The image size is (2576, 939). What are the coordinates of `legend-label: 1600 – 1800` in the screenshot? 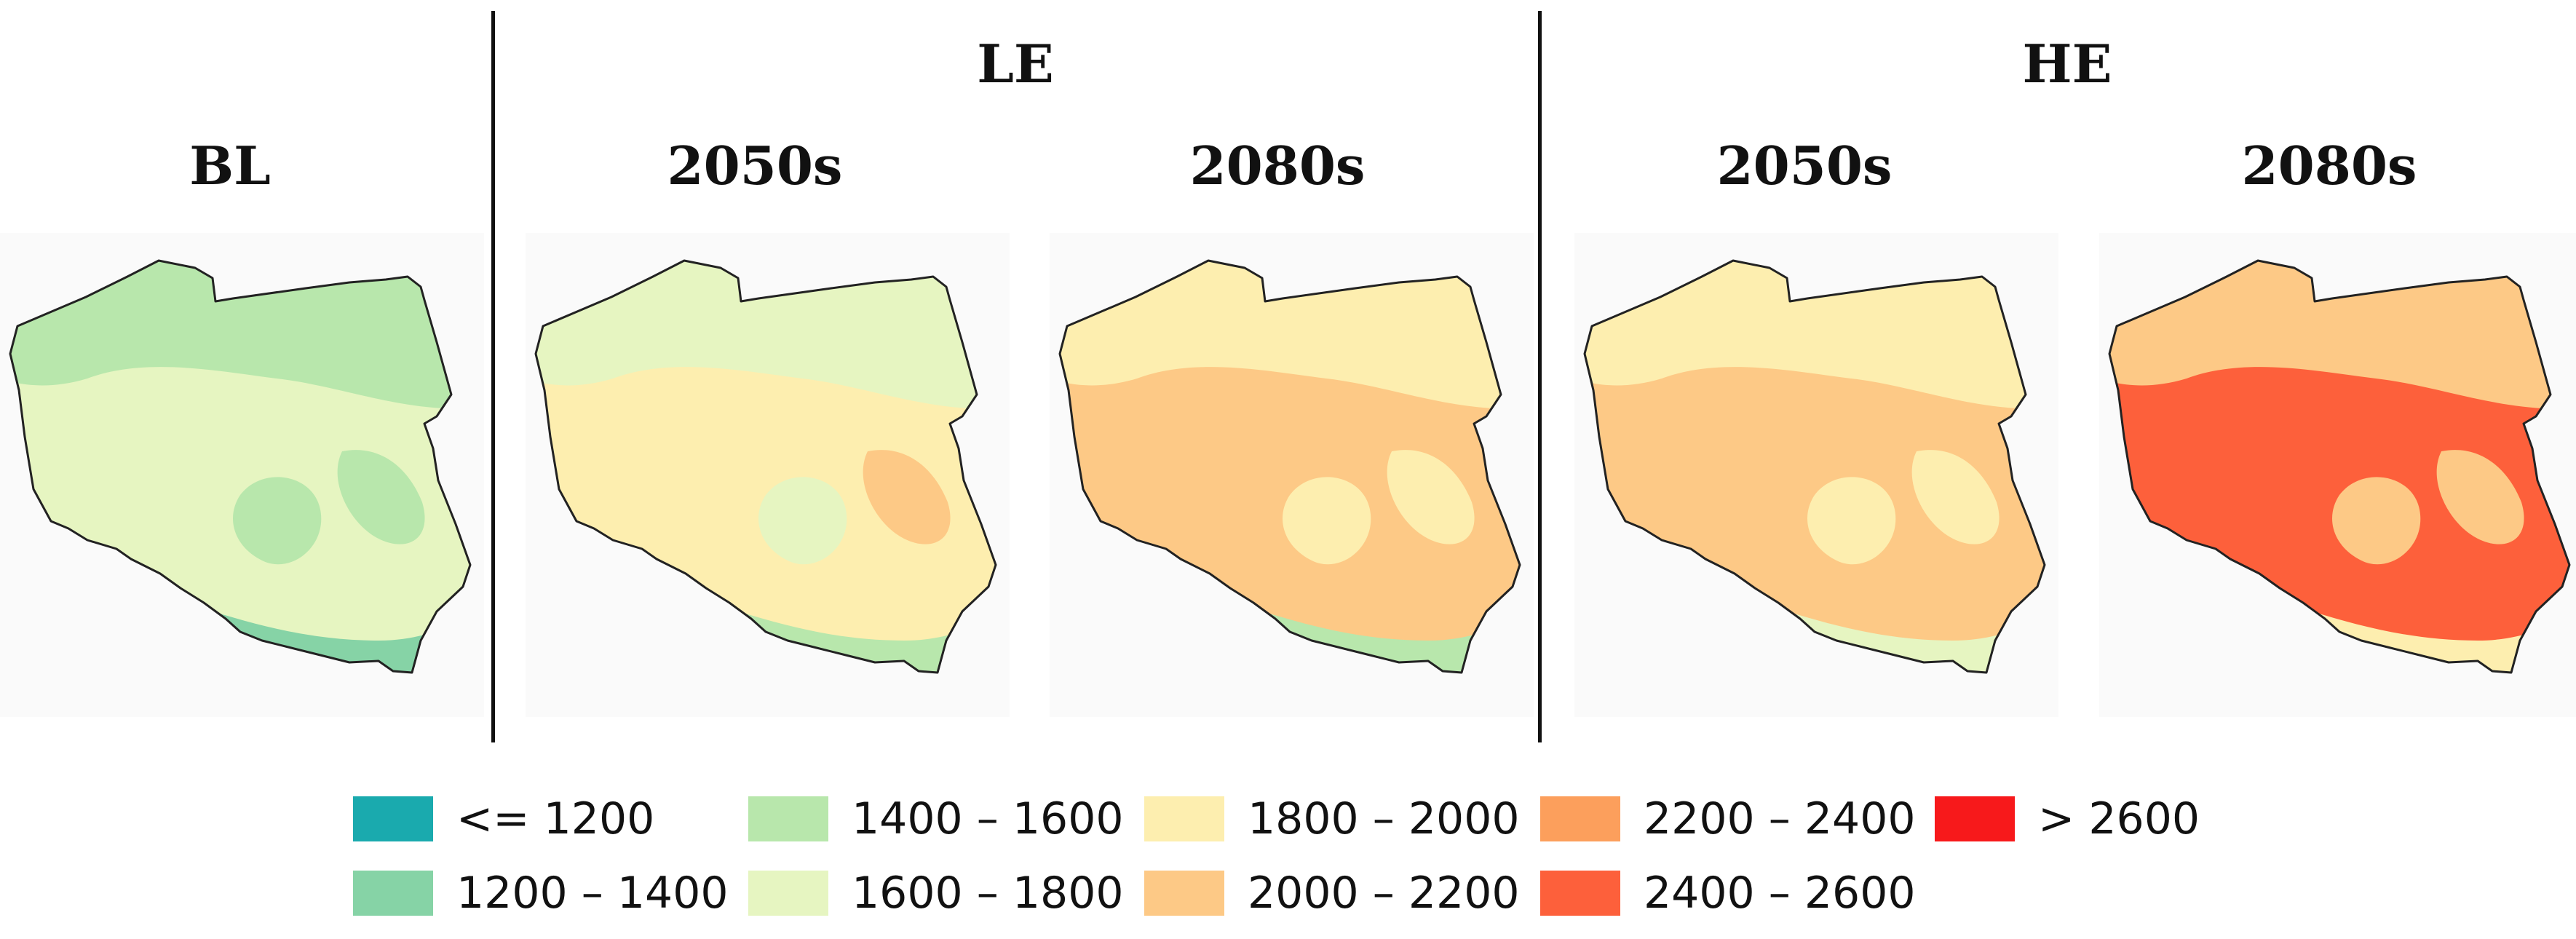 It's located at (988, 894).